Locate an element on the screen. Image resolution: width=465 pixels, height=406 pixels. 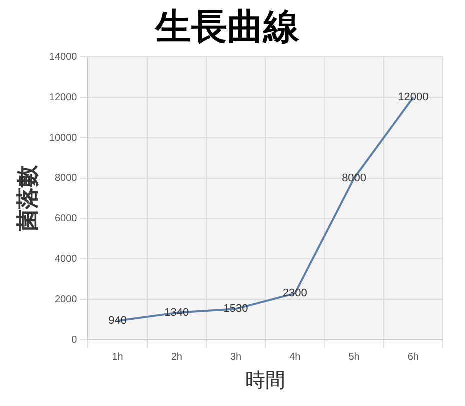
y-tick-label: 14000 is located at coordinates (63, 57).